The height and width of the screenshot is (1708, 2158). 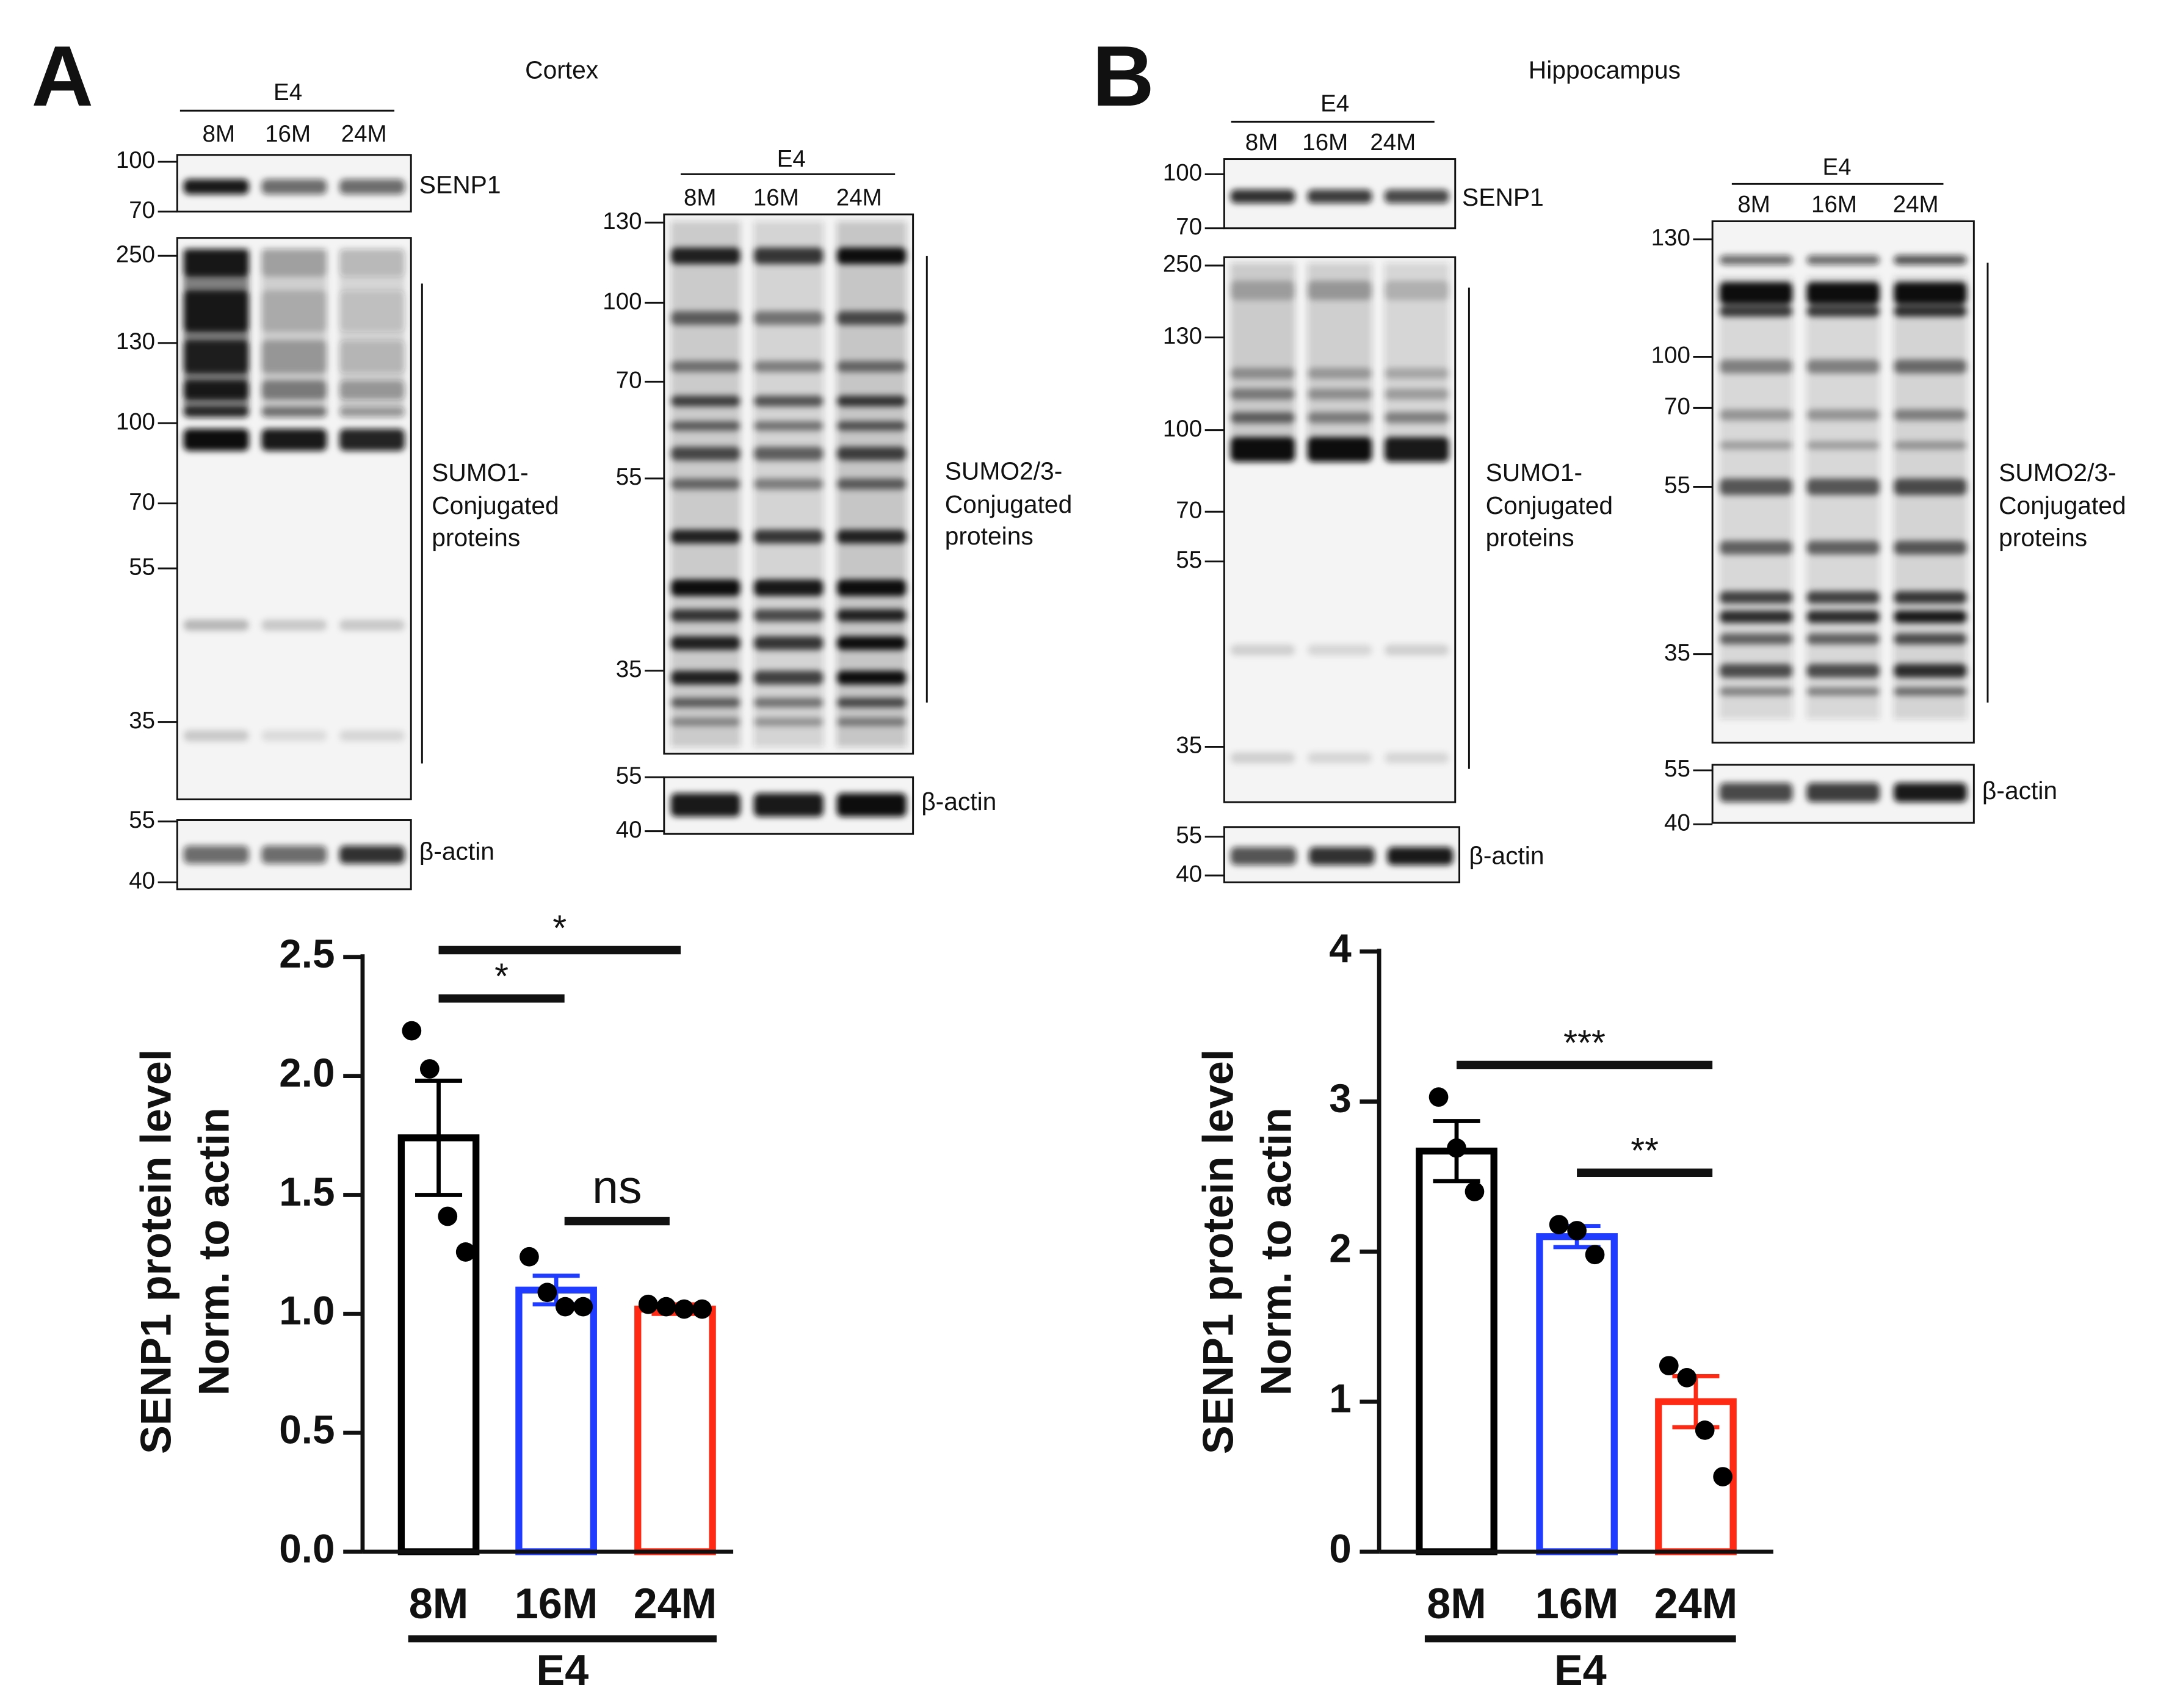 What do you see at coordinates (1004, 471) in the screenshot?
I see `section-label: SUMO2/3-` at bounding box center [1004, 471].